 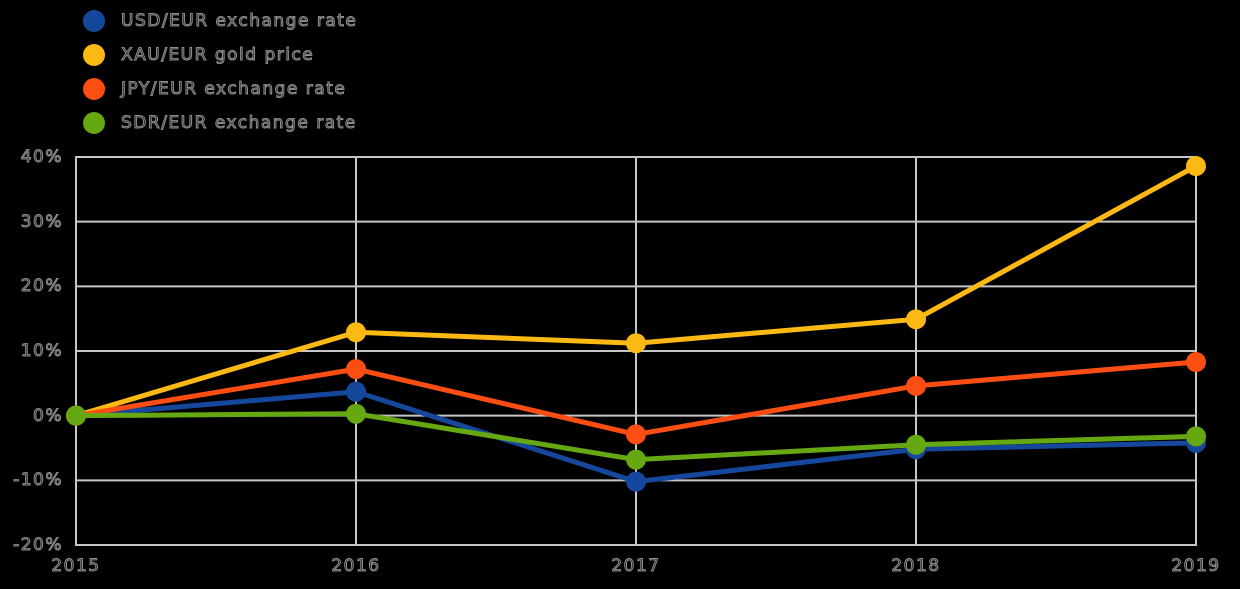 What do you see at coordinates (916, 566) in the screenshot?
I see `x-axis-tick-label: 2018` at bounding box center [916, 566].